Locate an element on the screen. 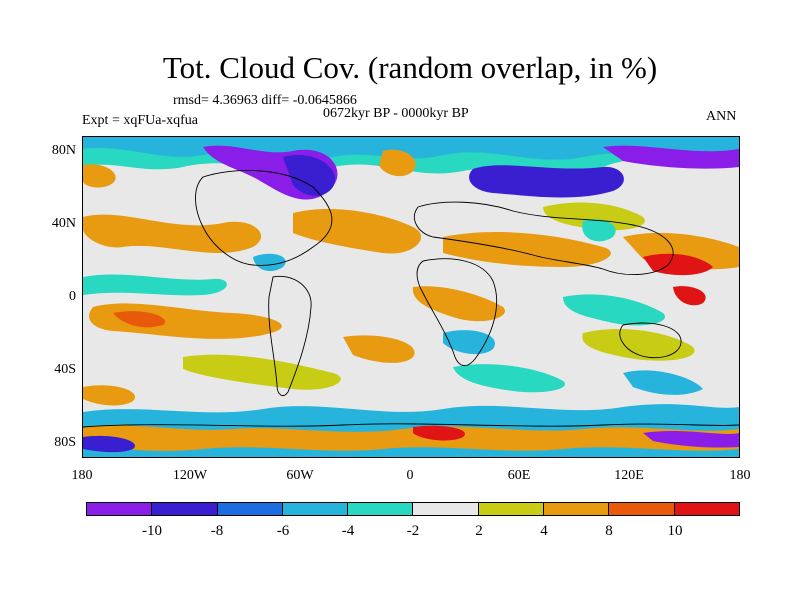 Image resolution: width=800 pixels, height=600 pixels. northern-midlatitude-anomalies is located at coordinates (411, 239).